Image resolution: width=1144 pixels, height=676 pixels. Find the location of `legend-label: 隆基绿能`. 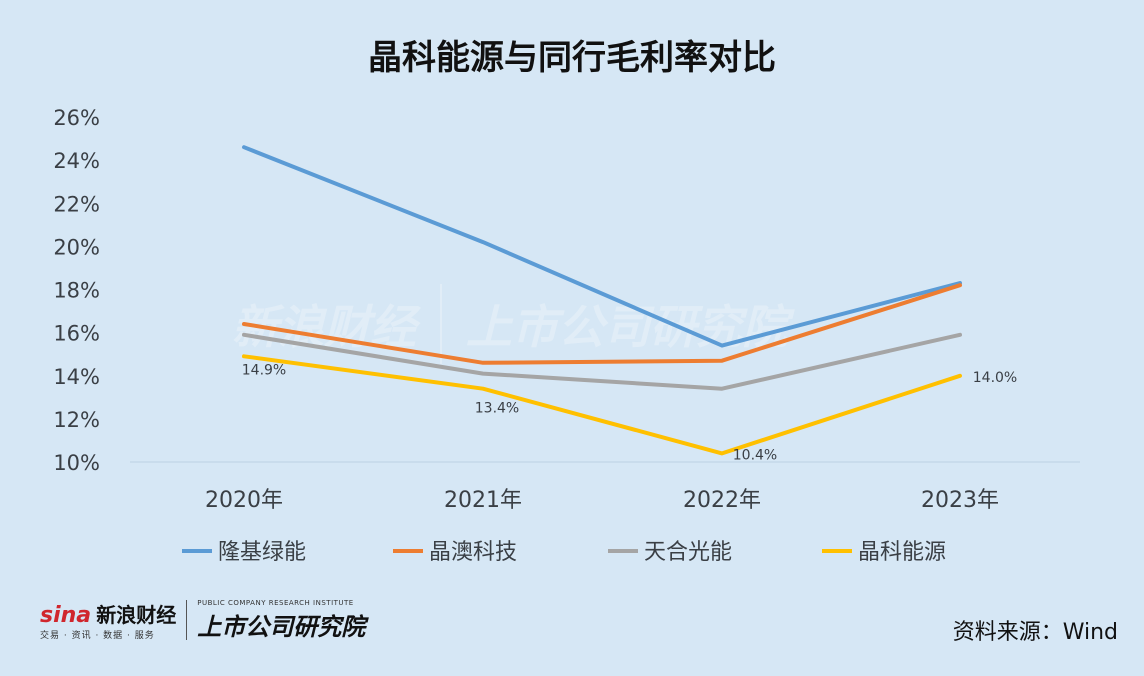

legend-label: 隆基绿能 is located at coordinates (262, 552).